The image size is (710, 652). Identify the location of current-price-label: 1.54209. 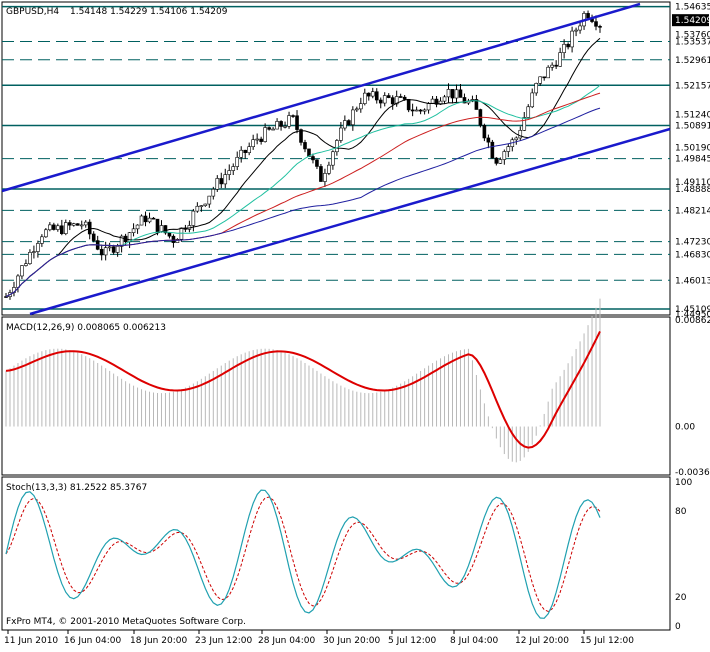
(692, 21).